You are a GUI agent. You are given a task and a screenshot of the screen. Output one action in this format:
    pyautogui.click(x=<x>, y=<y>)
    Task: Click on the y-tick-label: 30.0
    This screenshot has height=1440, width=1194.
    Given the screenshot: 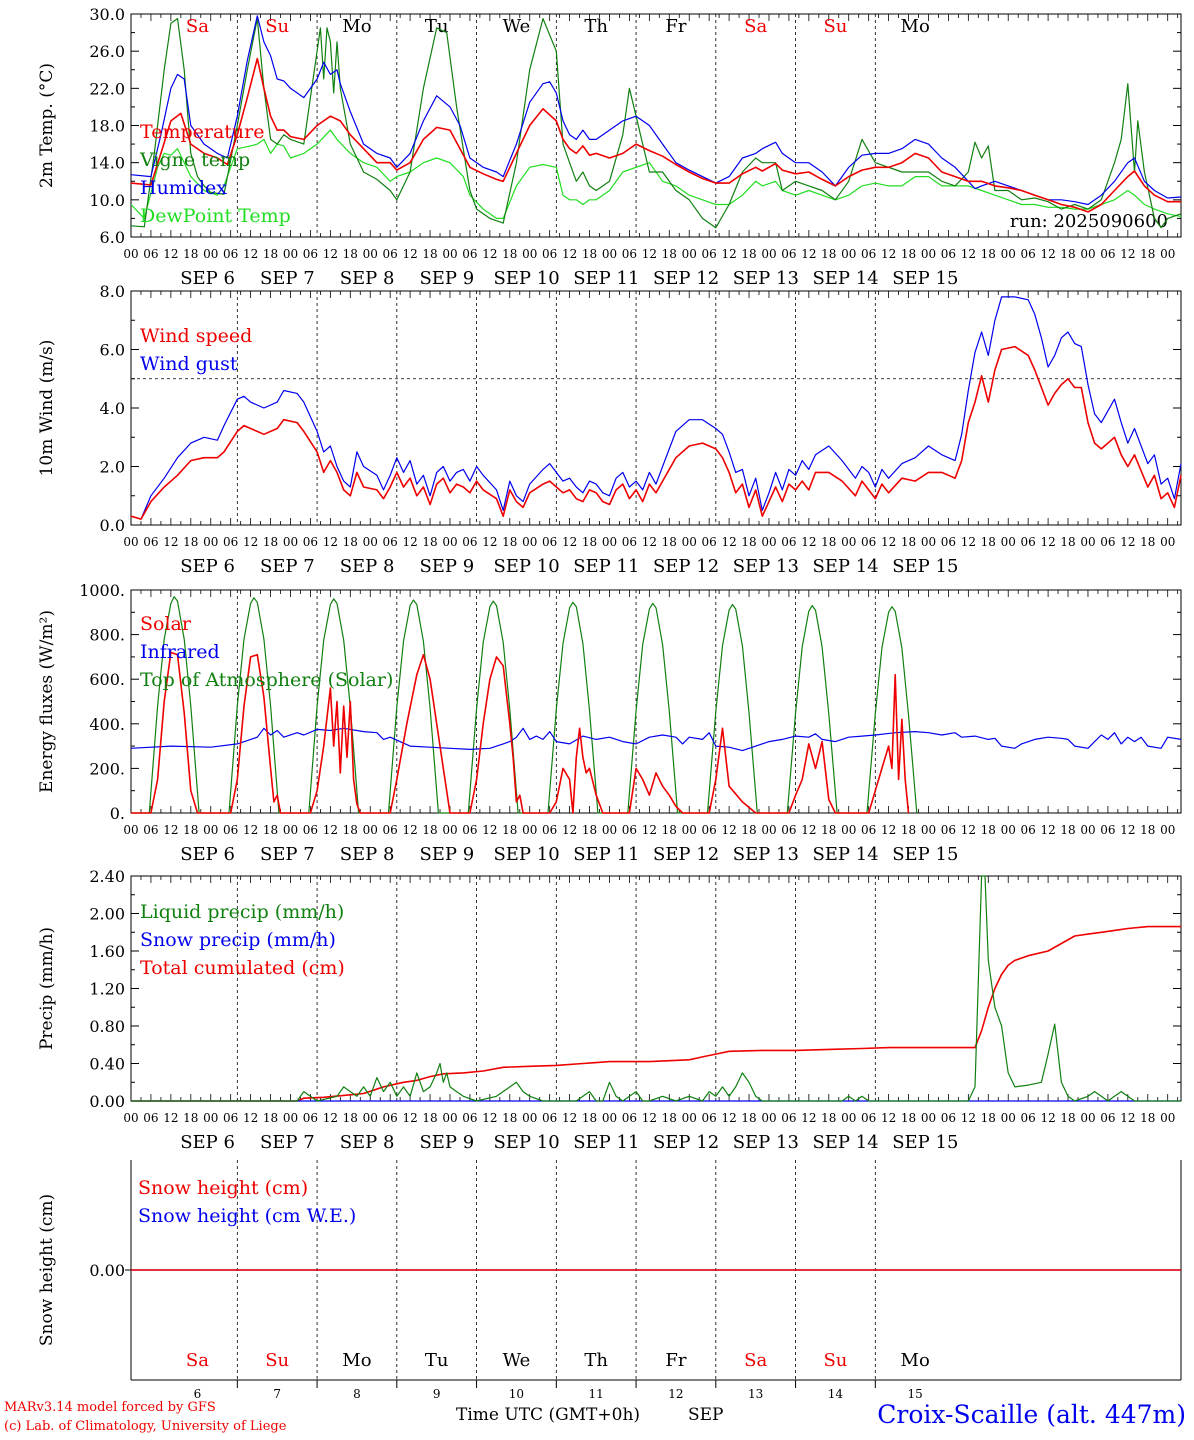 What is the action you would take?
    pyautogui.click(x=107, y=14)
    